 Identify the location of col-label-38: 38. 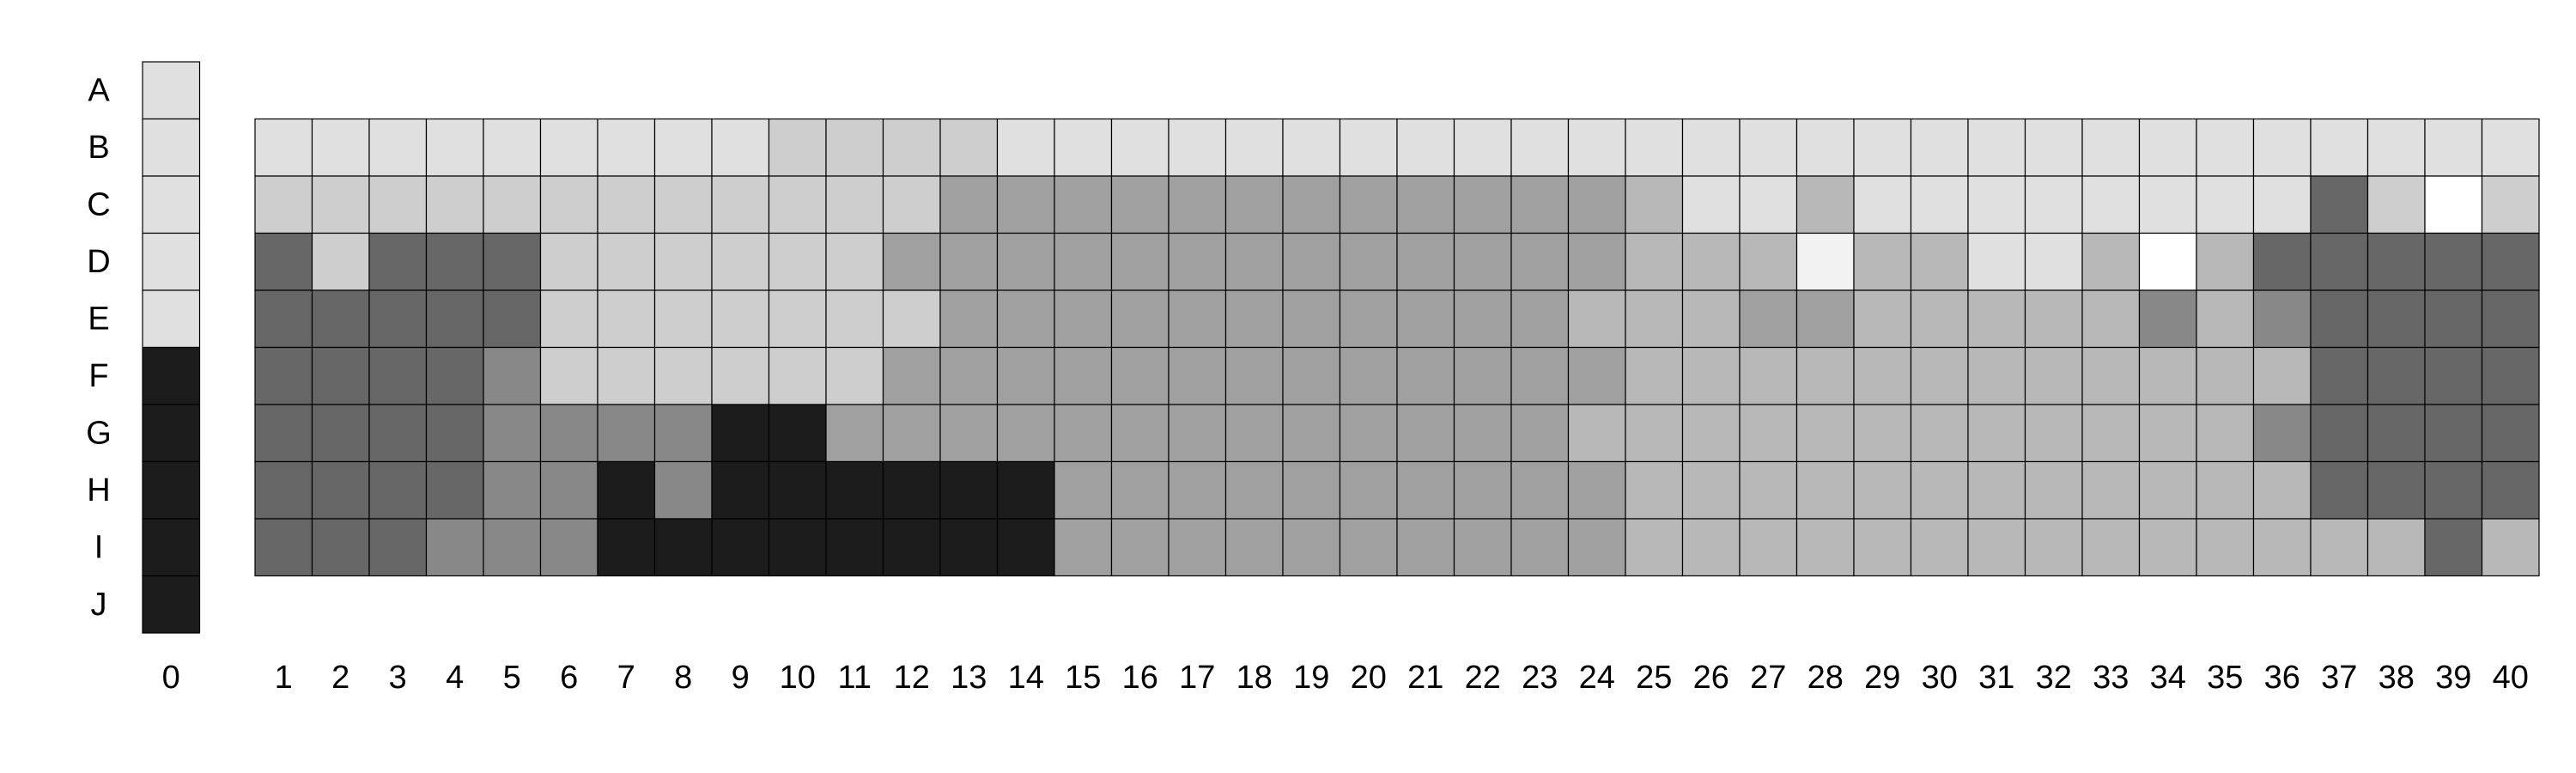
(2397, 678).